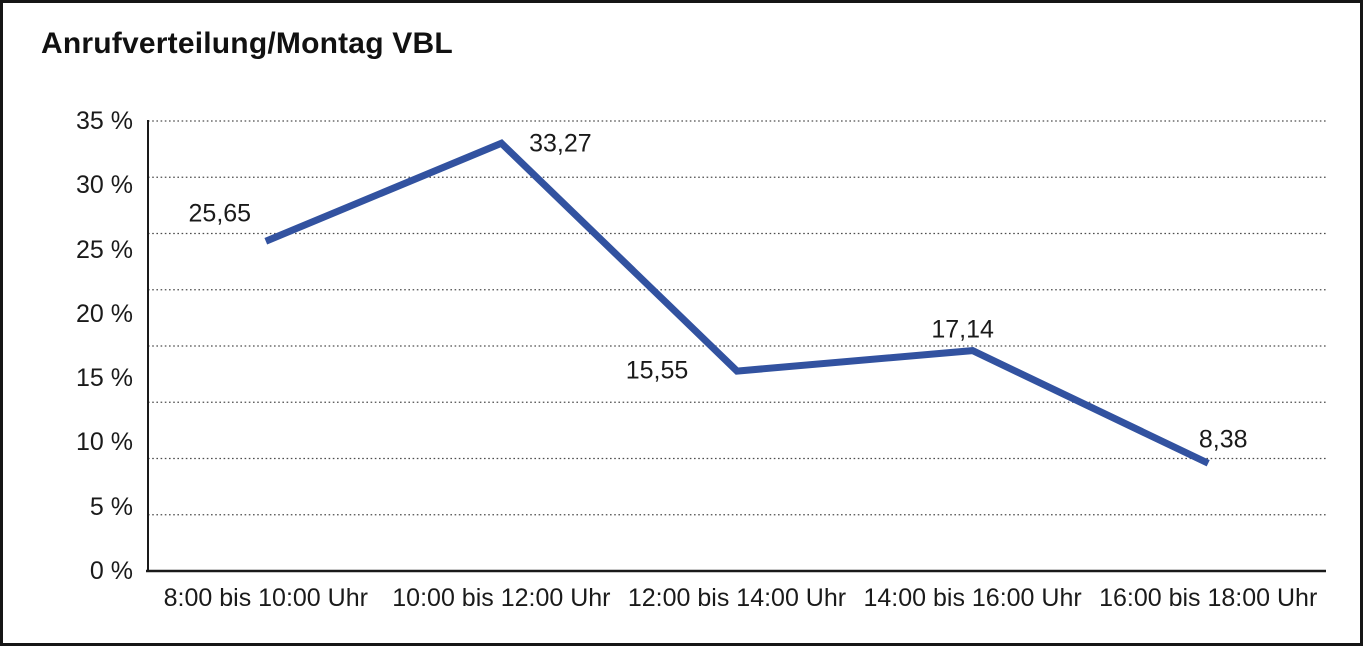 The image size is (1363, 646). I want to click on data-point-label: 33,27, so click(560, 143).